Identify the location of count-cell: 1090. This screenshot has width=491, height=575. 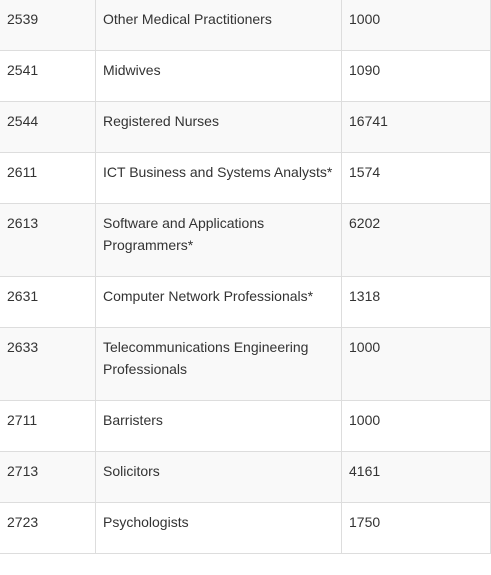
(416, 76).